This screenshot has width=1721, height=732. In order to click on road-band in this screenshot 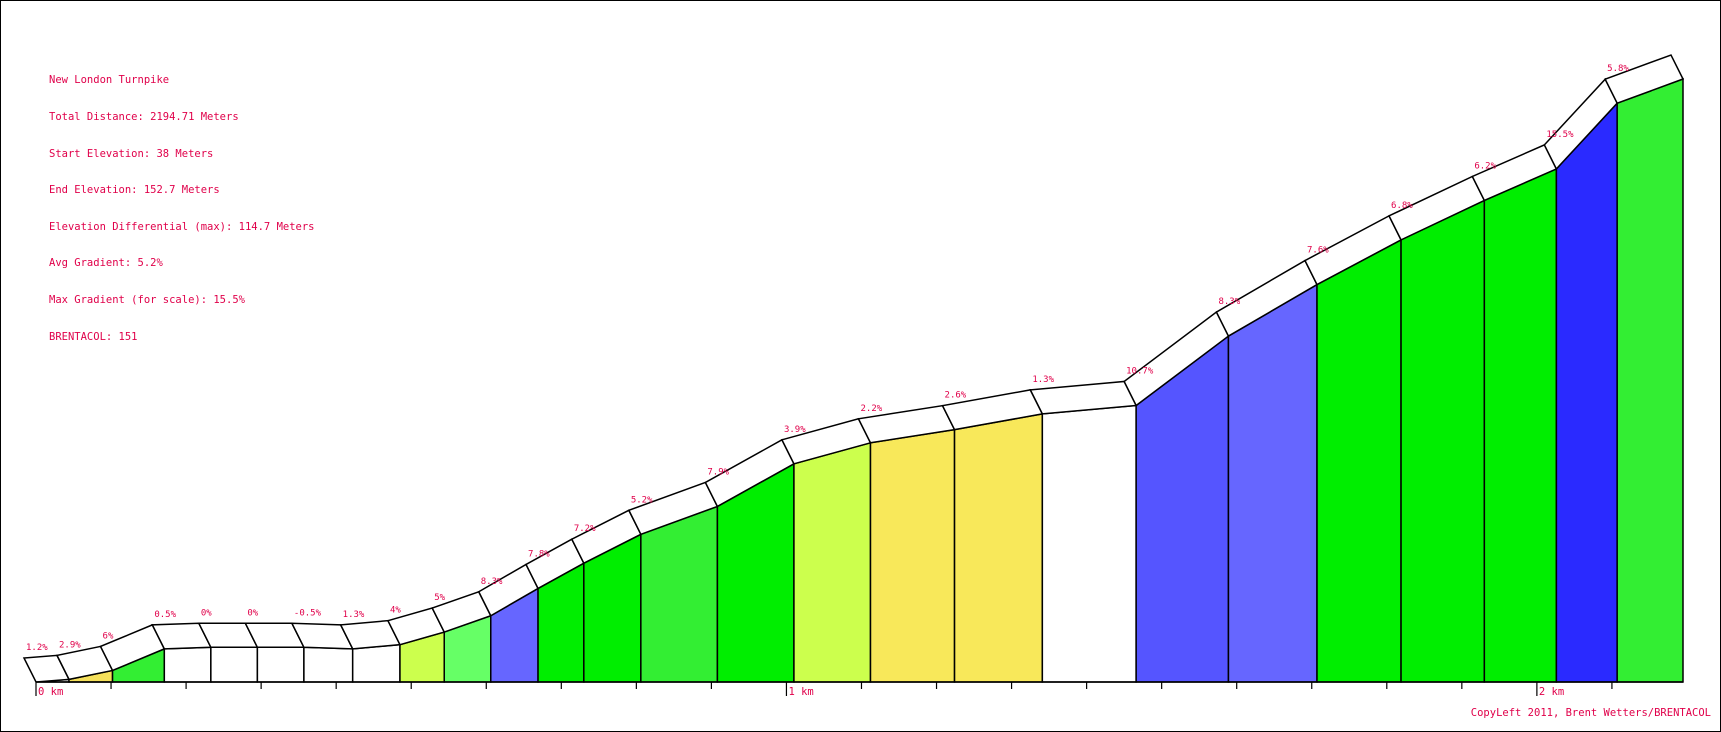, I will do `click(1644, 79)`.